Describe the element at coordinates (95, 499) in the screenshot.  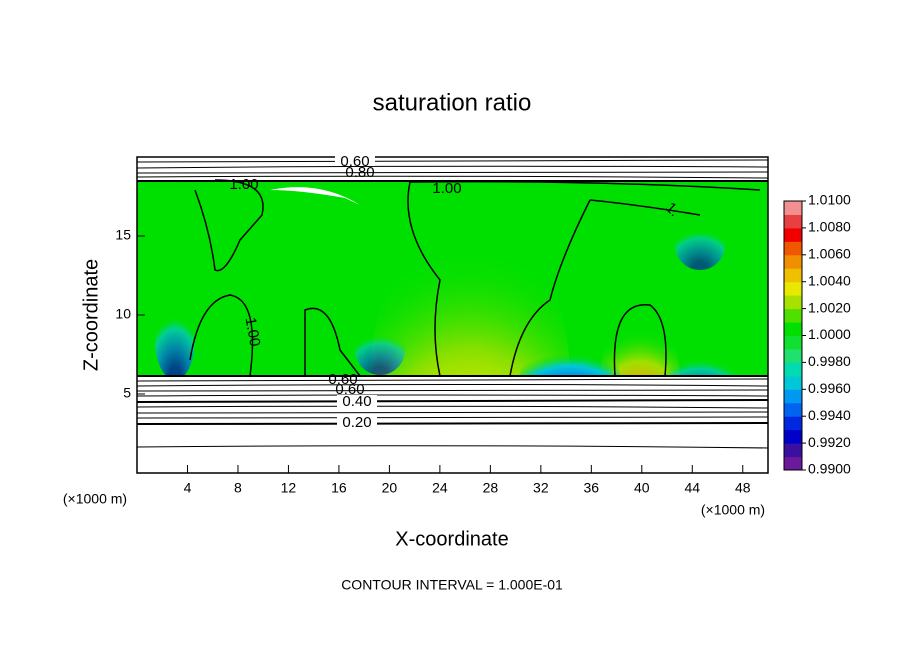
I see `y-unit-label: (×1000 m)` at that location.